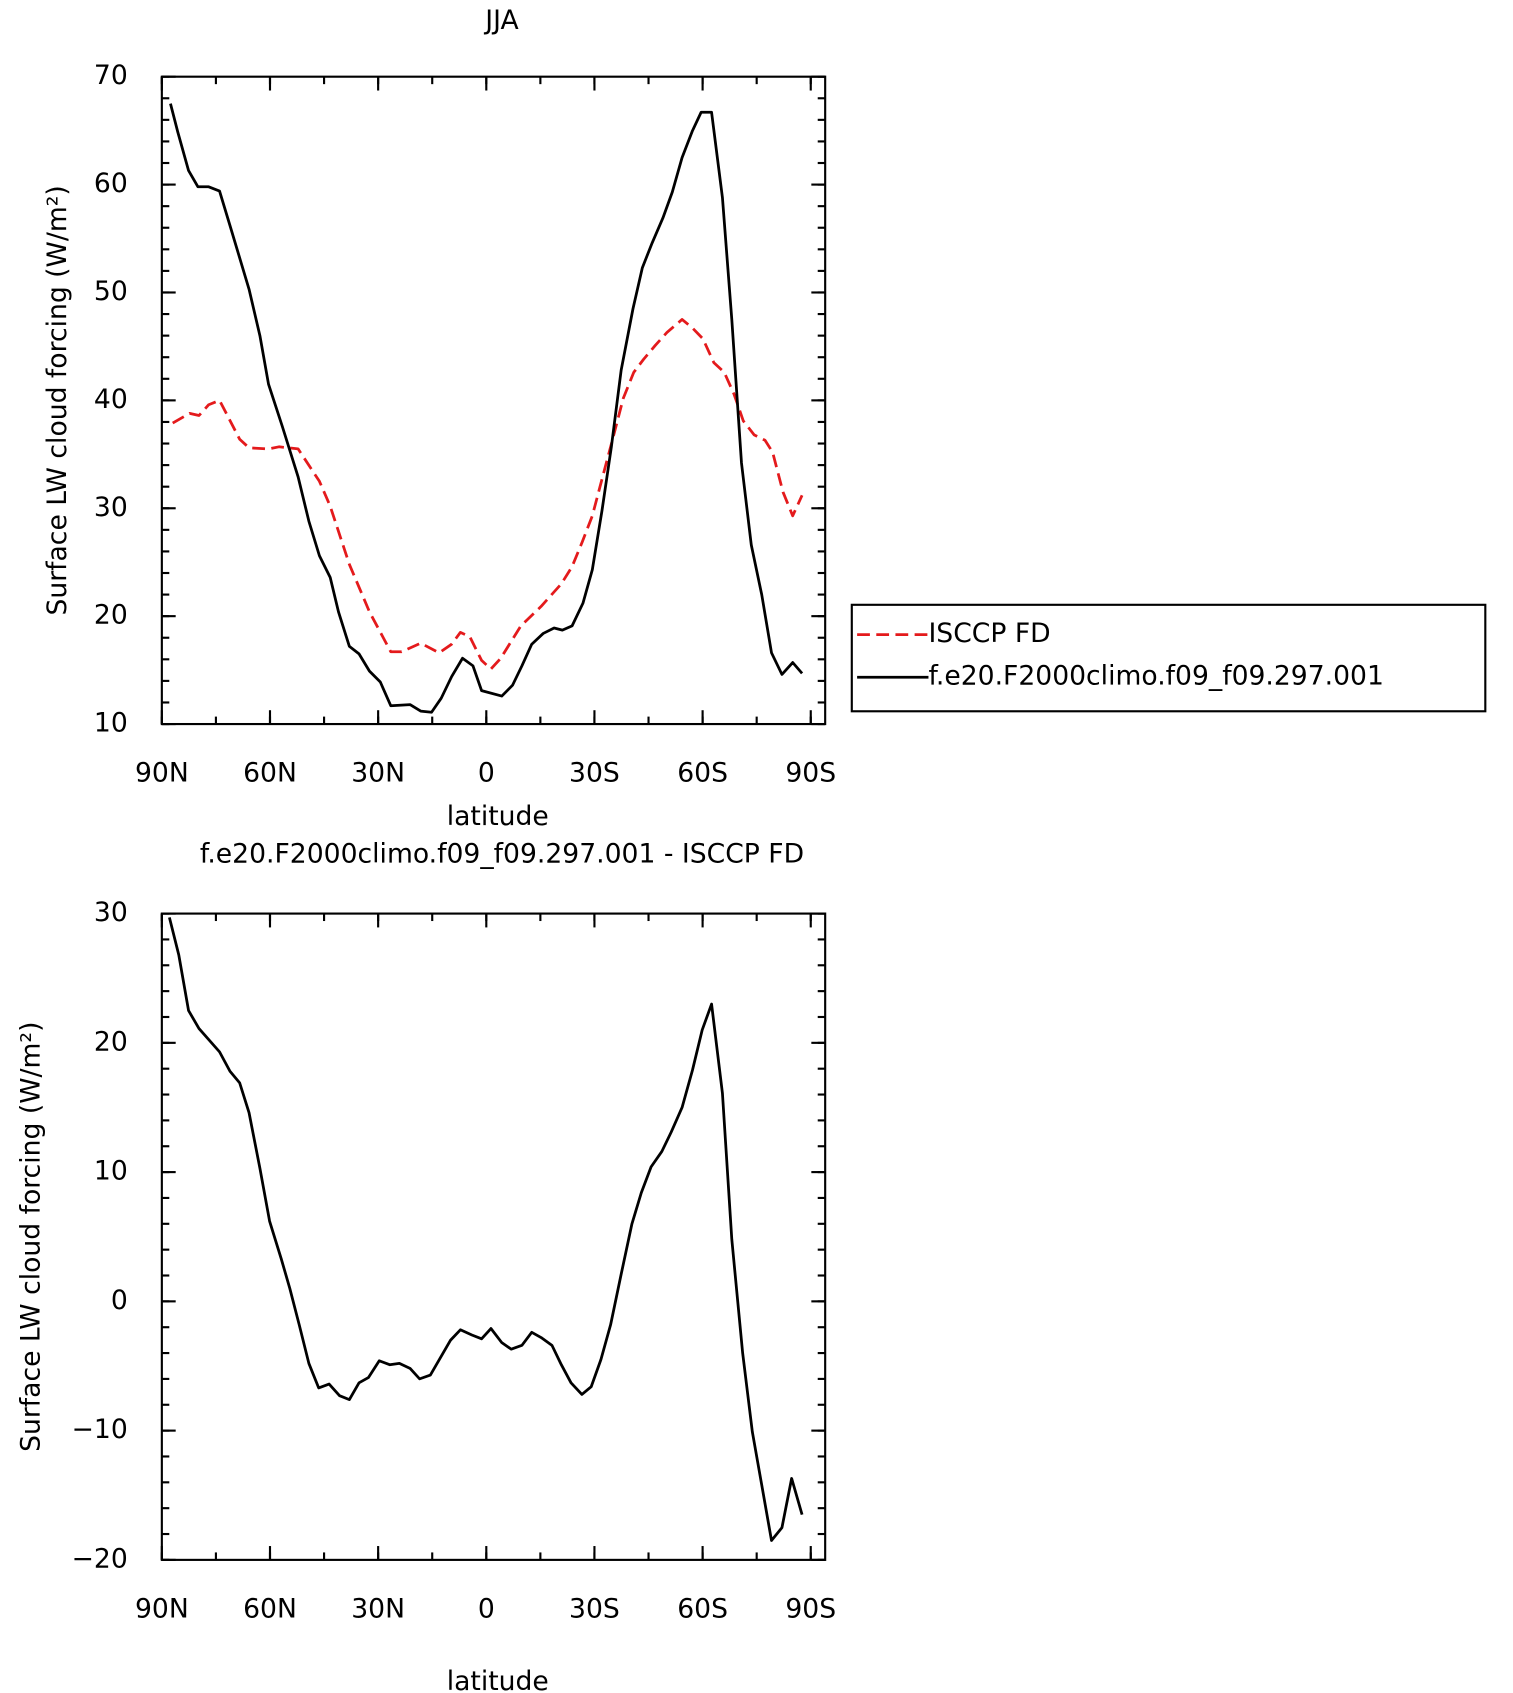 The height and width of the screenshot is (1693, 1513). Describe the element at coordinates (1155, 676) in the screenshot. I see `legend-label: f.e20.F2000climo.f09_f09.297.001` at that location.